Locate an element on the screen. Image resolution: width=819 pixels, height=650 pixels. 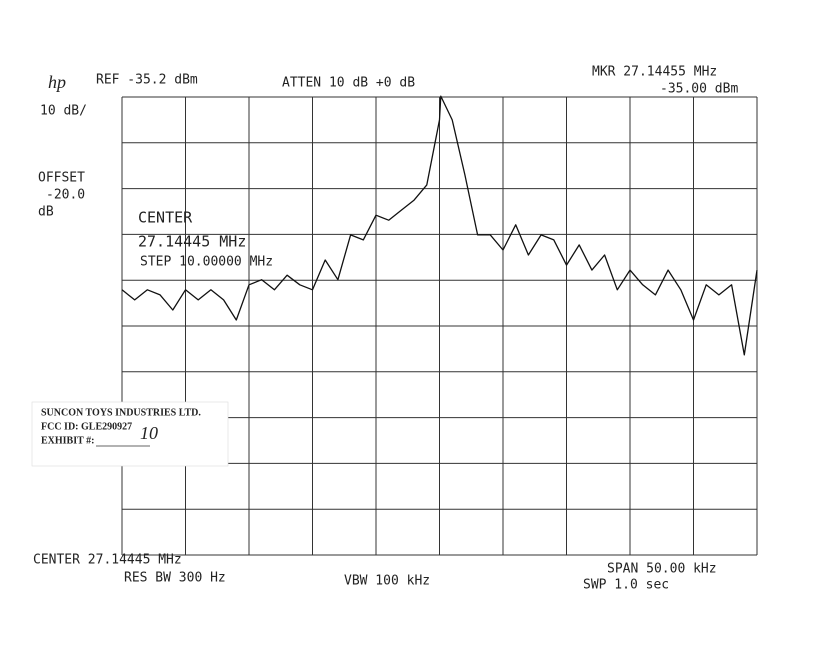
stamp-company: SUNCON TOYS INDUSTRIES LTD. is located at coordinates (121, 412).